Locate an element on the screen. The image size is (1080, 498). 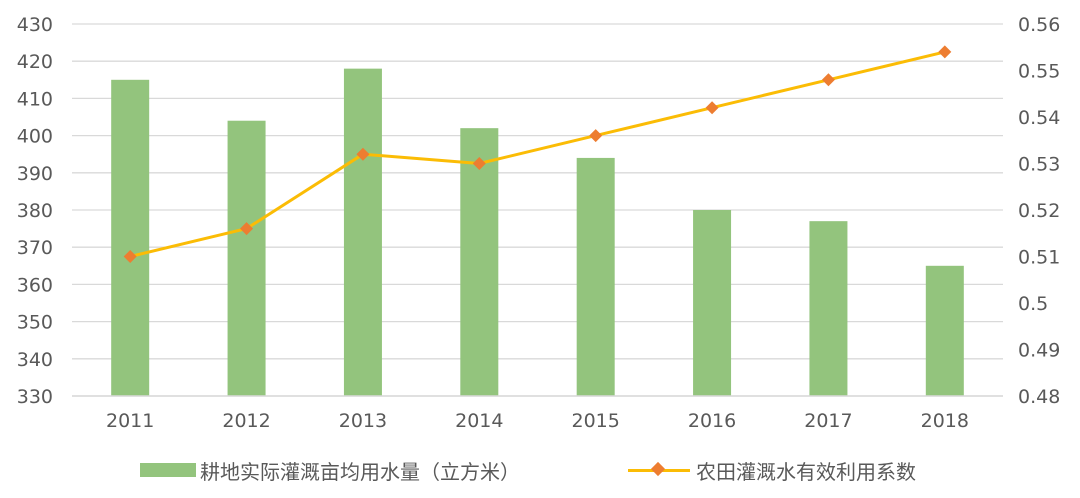
x-tick-label: 2016 is located at coordinates (712, 421).